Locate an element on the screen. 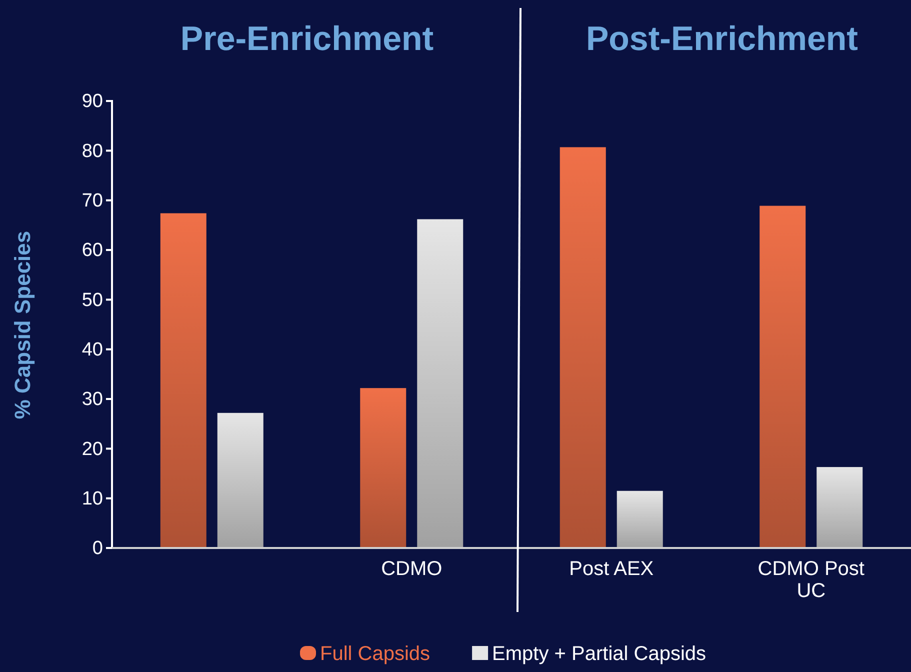 The image size is (911, 672). y-tick-label: 90 is located at coordinates (92, 101).